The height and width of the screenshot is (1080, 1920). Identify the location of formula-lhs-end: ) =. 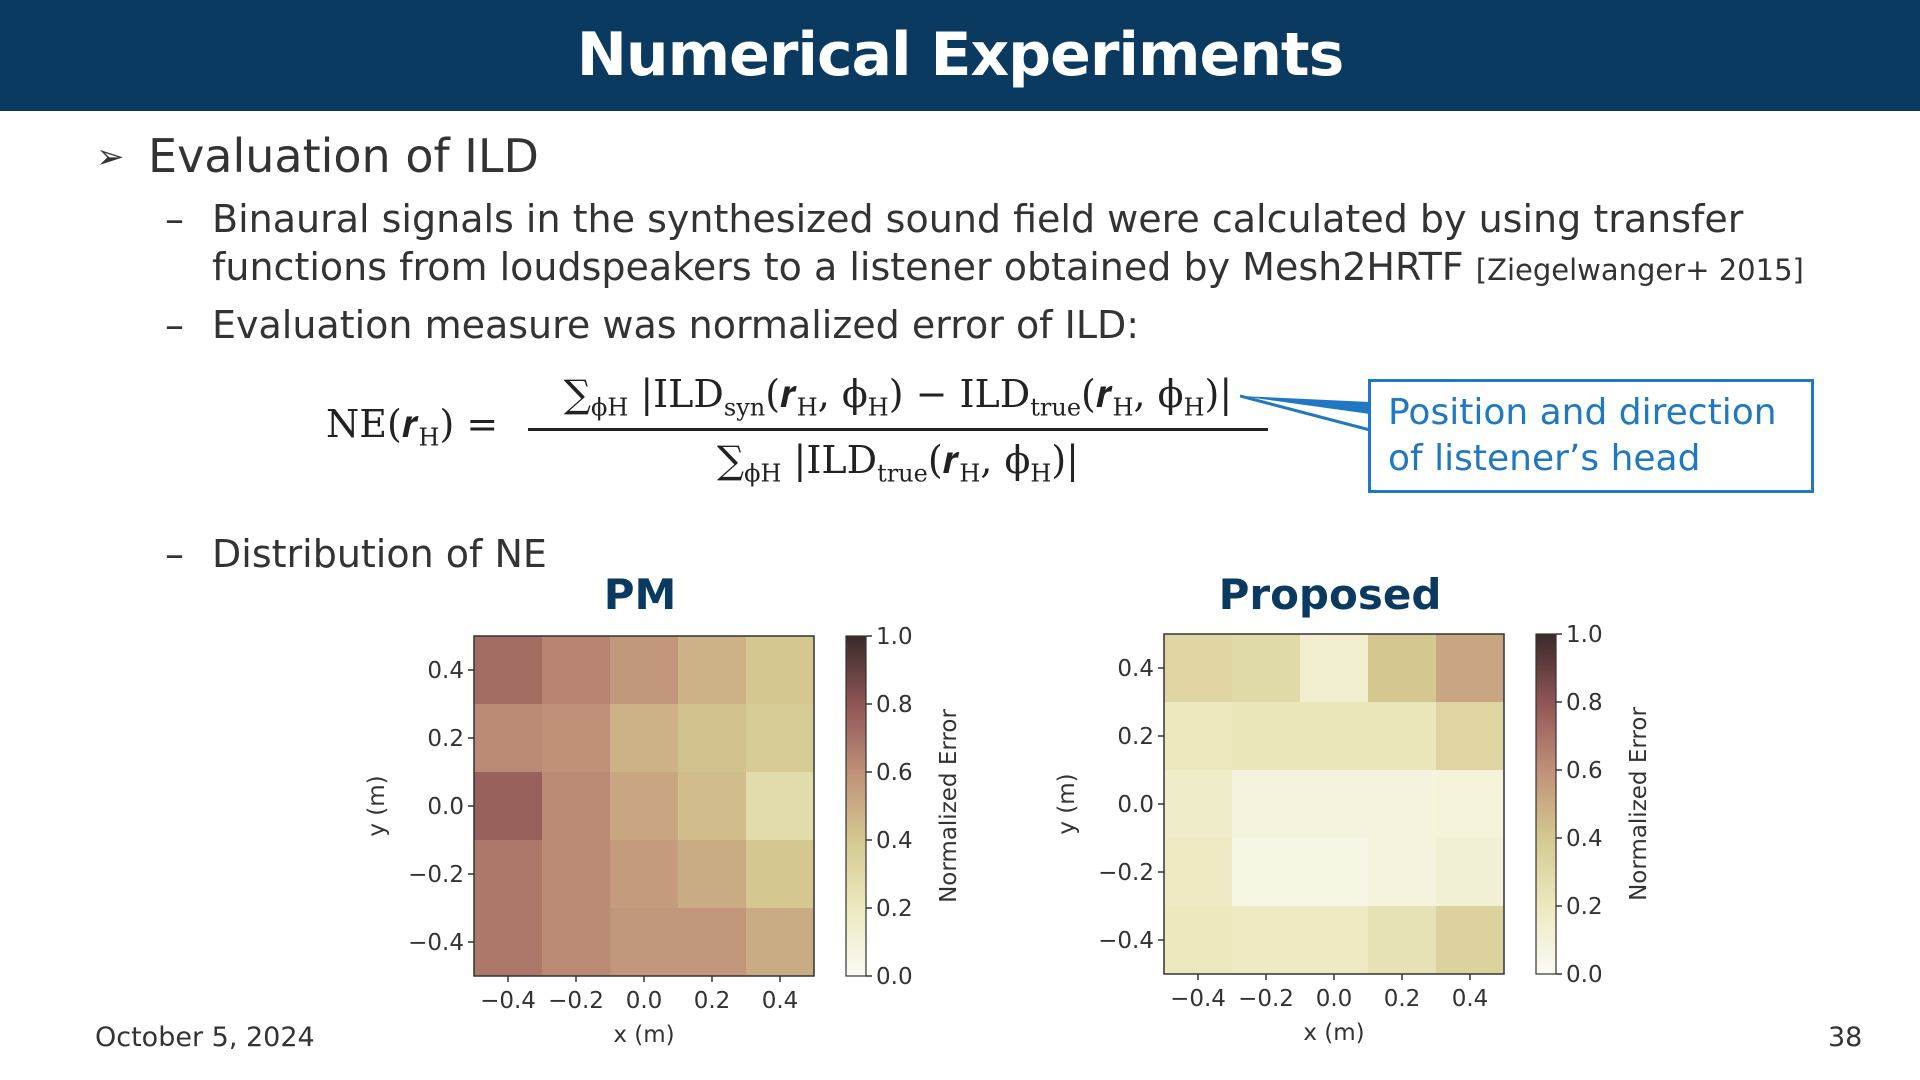
(469, 424).